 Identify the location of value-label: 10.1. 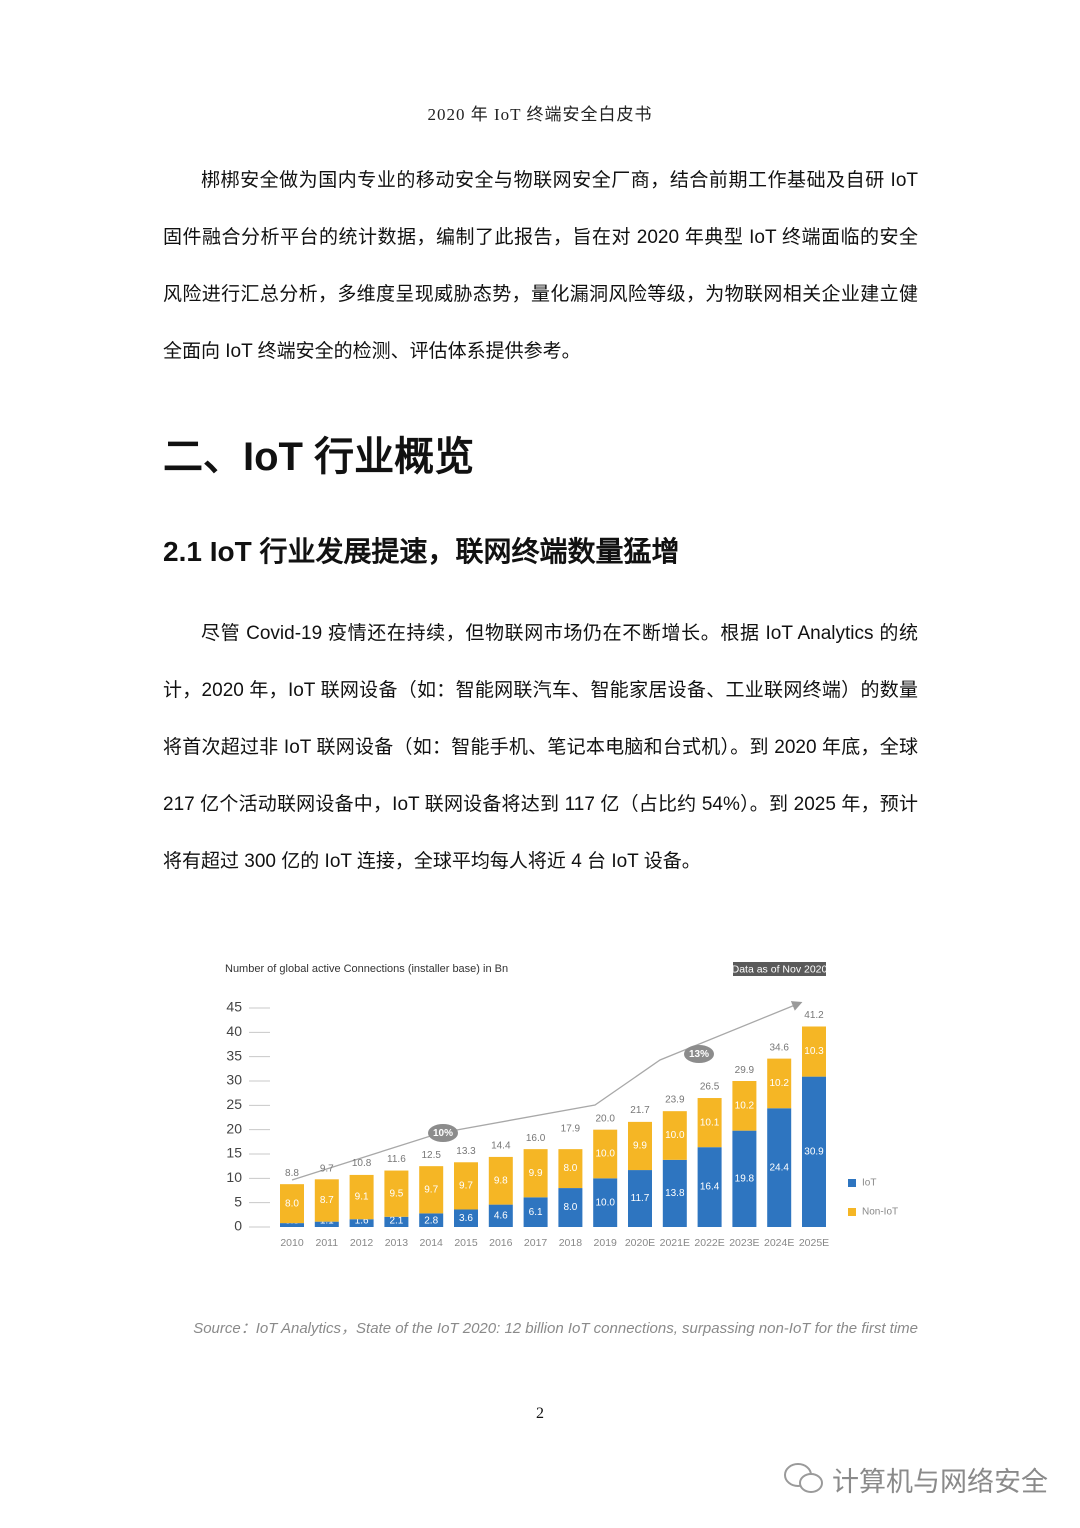
(710, 1122).